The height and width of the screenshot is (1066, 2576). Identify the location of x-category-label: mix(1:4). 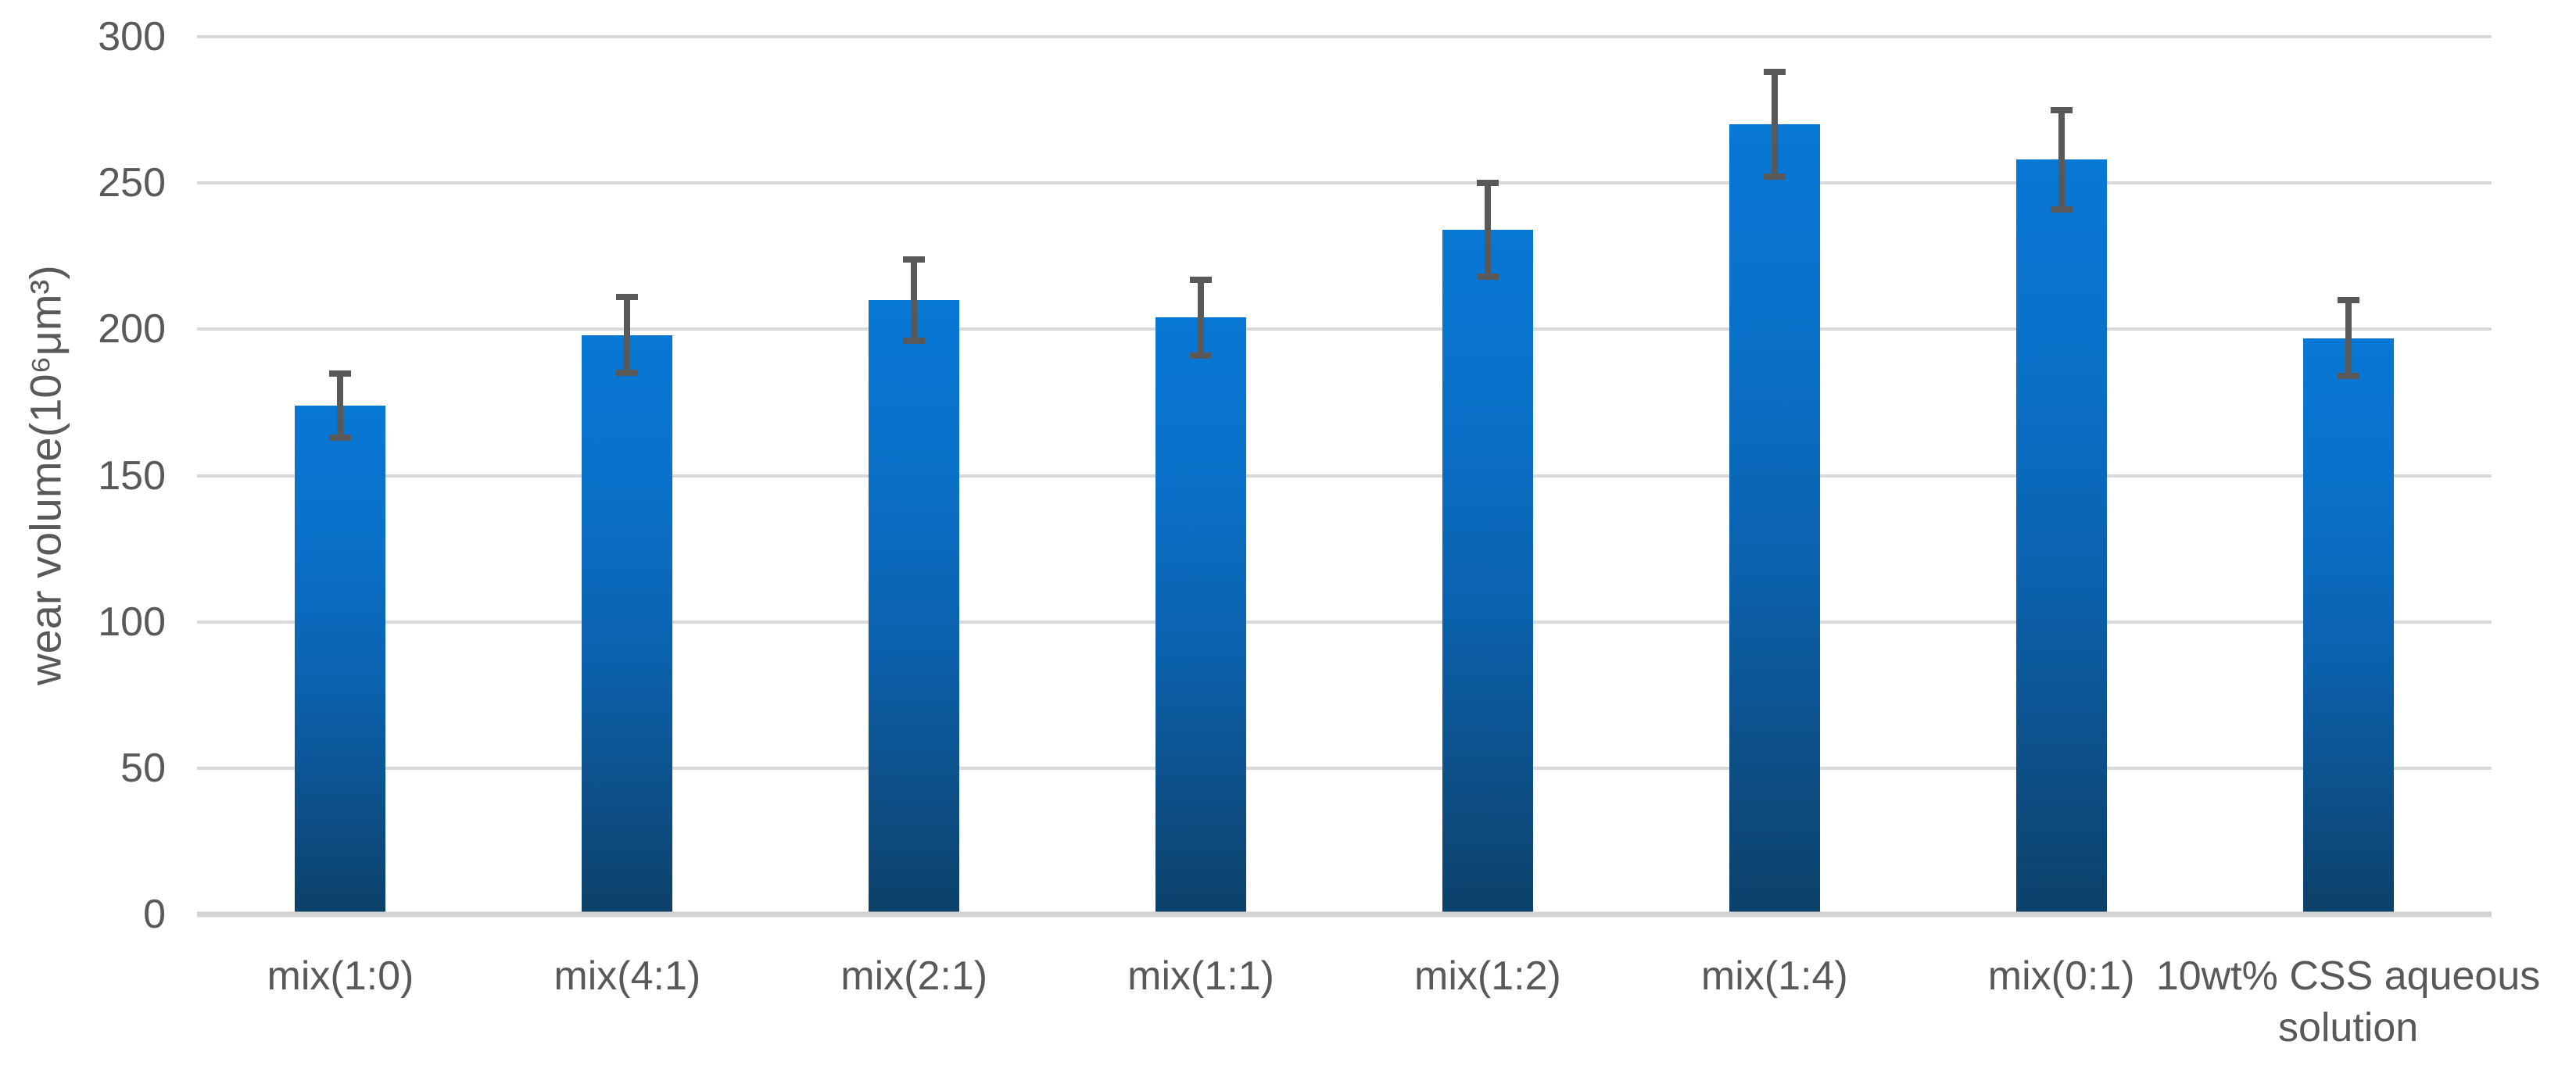
(1774, 976).